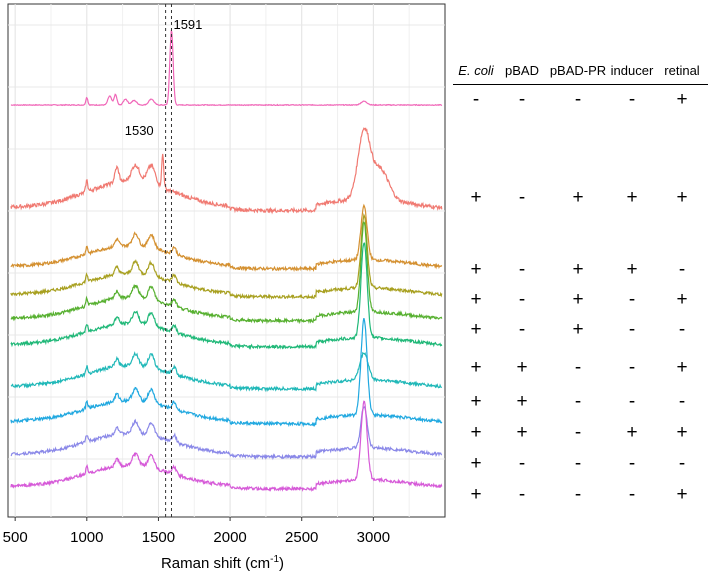  What do you see at coordinates (168, 260) in the screenshot?
I see `reference-lines` at bounding box center [168, 260].